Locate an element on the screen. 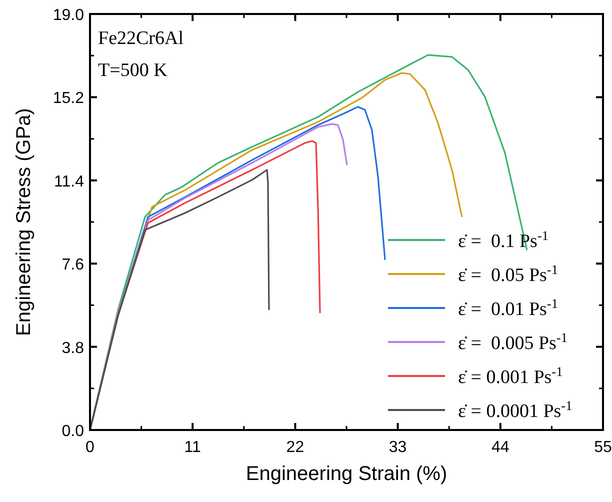  x-tick-label: 11 is located at coordinates (193, 447).